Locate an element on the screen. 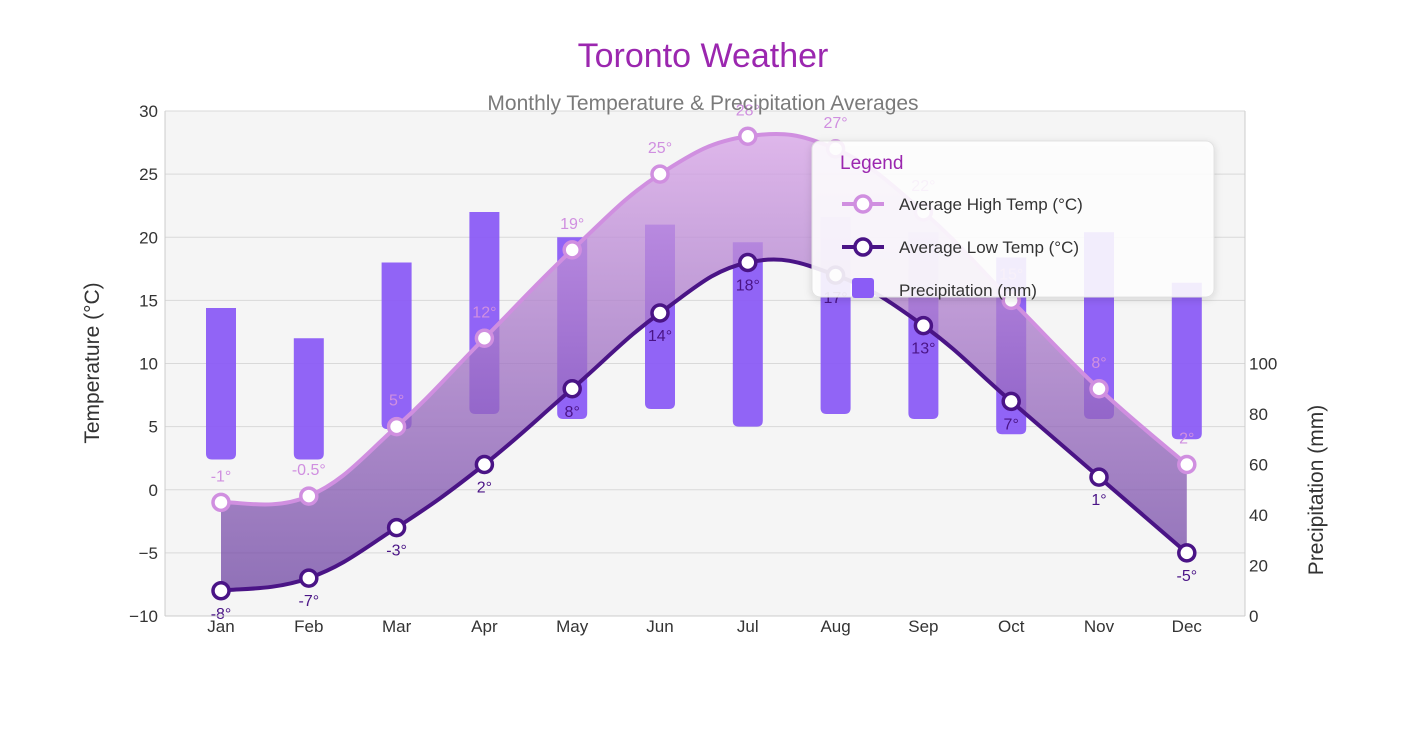 Image resolution: width=1418 pixels, height=730 pixels. y-right-tick-label: 80 is located at coordinates (1258, 414).